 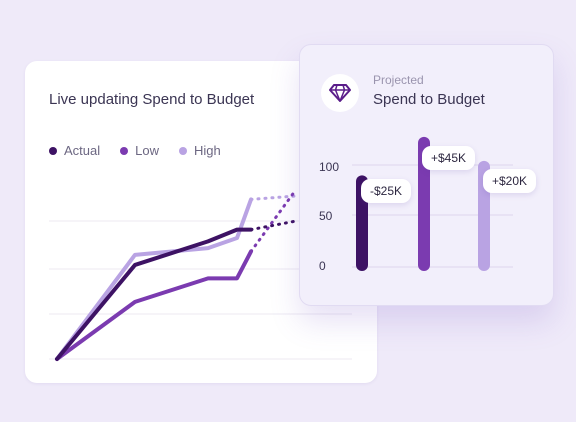 What do you see at coordinates (326, 216) in the screenshot?
I see `y-tick-label: 50` at bounding box center [326, 216].